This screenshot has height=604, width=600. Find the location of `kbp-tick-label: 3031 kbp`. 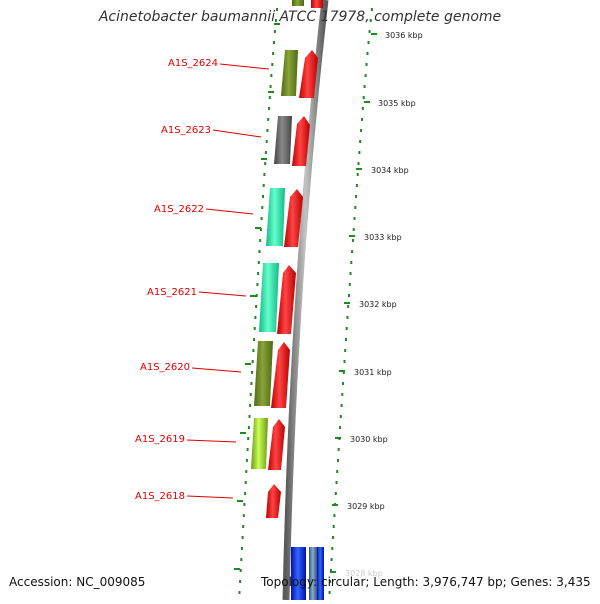

kbp-tick-label: 3031 kbp is located at coordinates (373, 372).